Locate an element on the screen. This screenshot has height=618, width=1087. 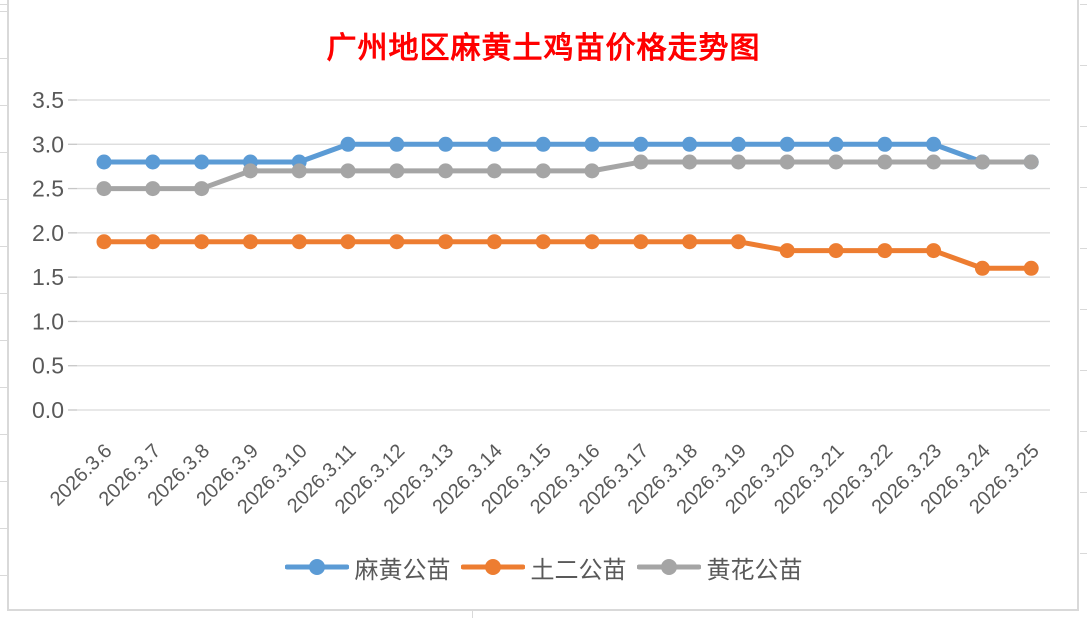
legend-item-1: 土二公苗 is located at coordinates (543, 567).